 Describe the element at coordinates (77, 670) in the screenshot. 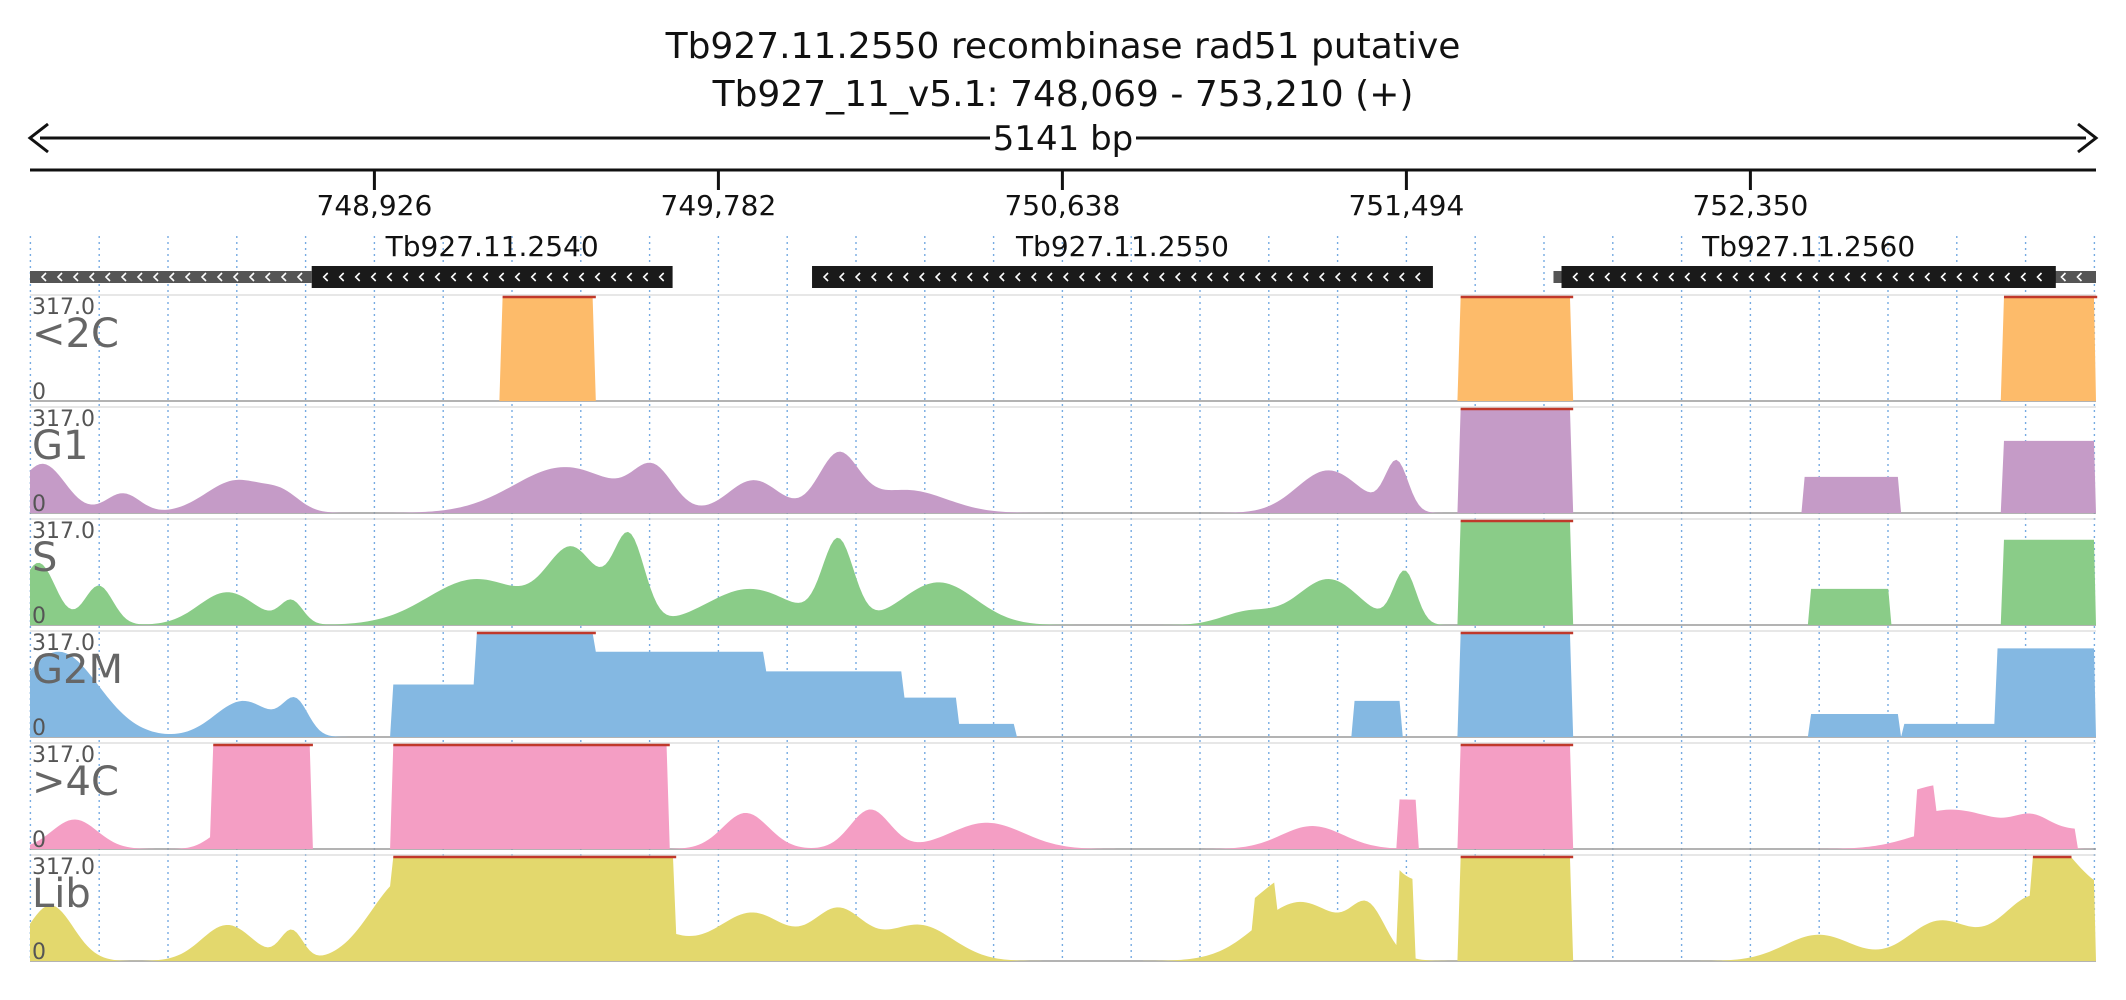

I see `track-name: G2M` at that location.